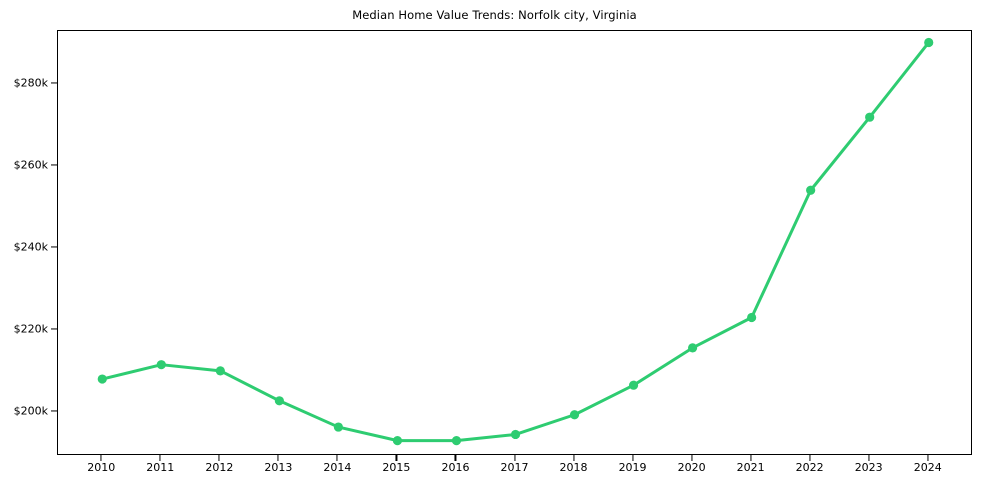  I want to click on x-axis-tick-label: 2012, so click(219, 467).